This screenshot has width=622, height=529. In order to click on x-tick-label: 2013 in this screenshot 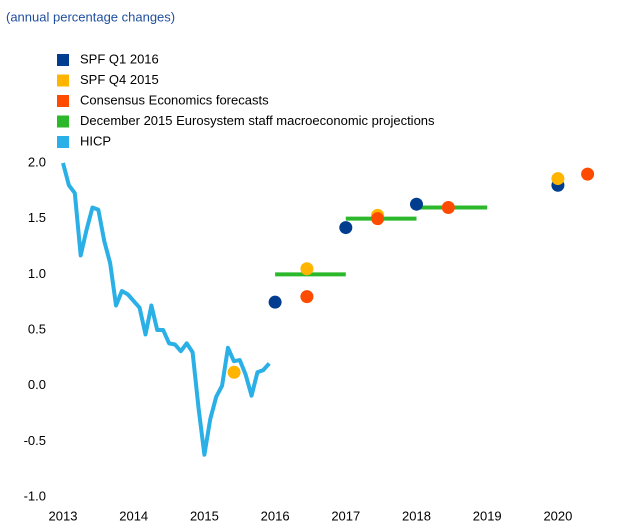, I will do `click(63, 515)`.